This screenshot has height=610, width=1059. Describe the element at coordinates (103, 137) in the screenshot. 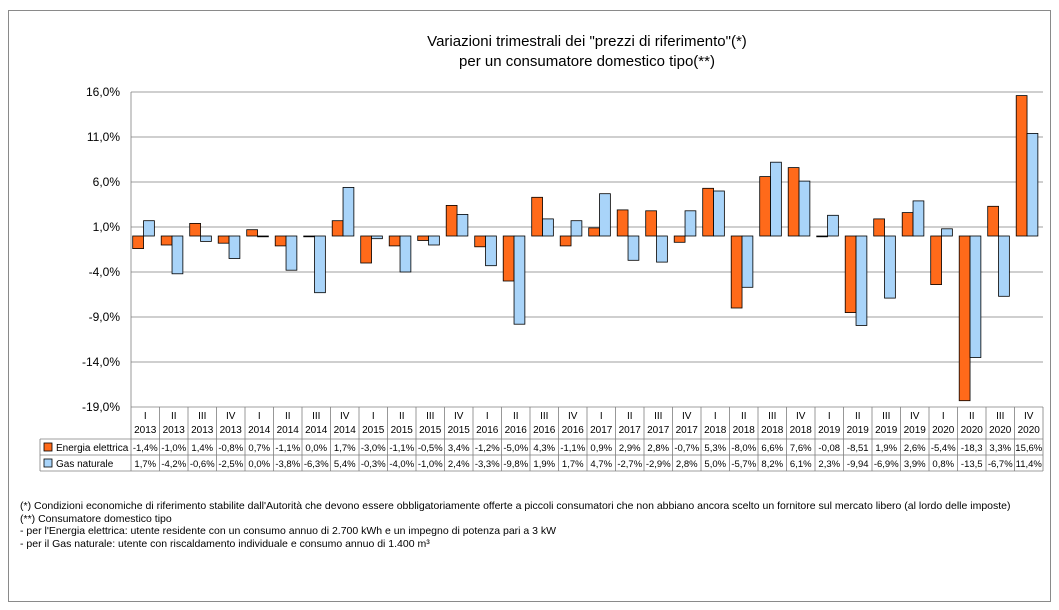

I see `y-tick-label: 11,0%` at that location.